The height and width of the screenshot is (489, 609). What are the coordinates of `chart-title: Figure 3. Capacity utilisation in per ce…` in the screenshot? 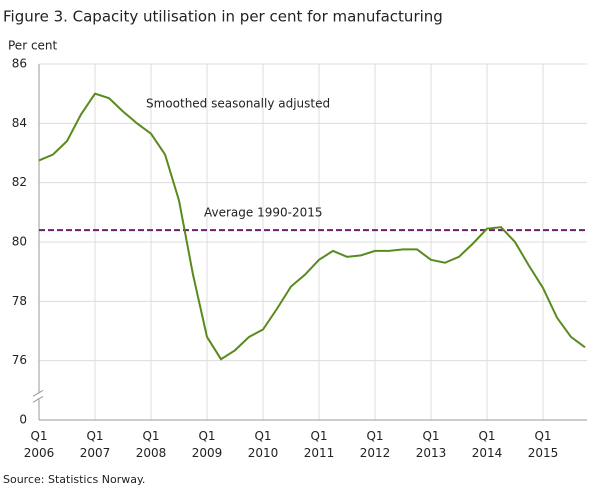 It's located at (223, 17).